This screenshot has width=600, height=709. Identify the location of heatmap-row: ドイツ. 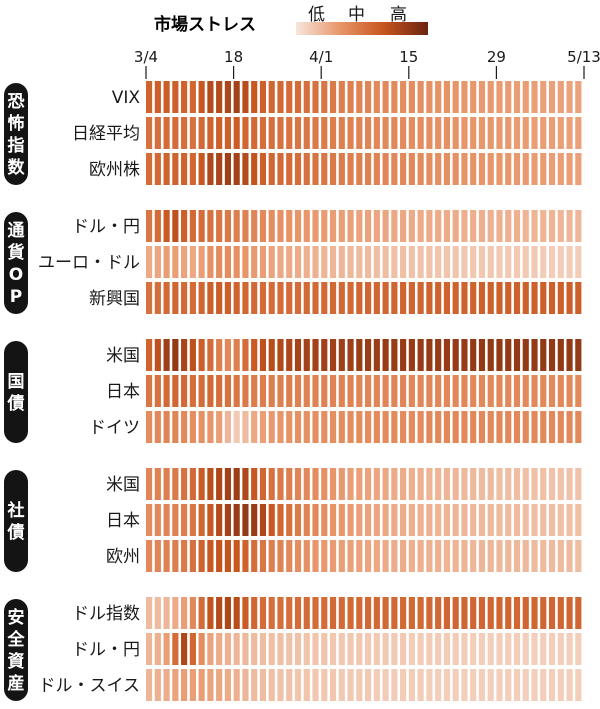
(335, 427).